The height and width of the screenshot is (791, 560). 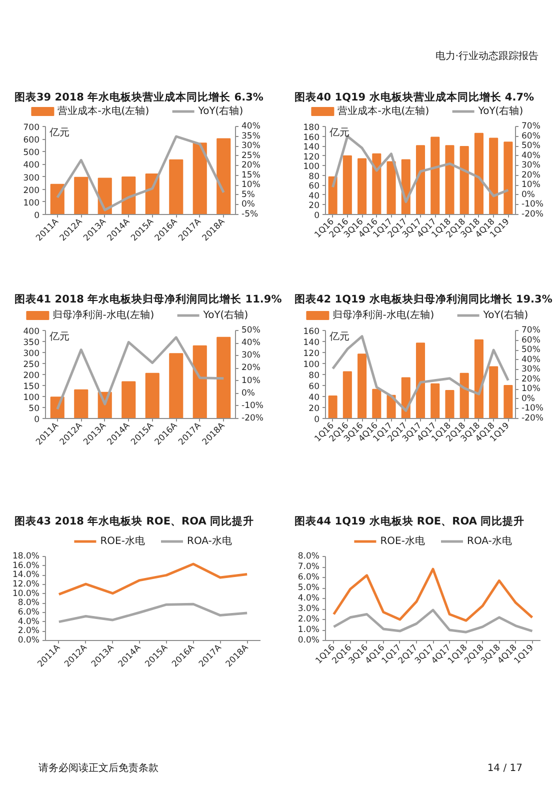 What do you see at coordinates (414, 97) in the screenshot?
I see `chart-title: 图表40 1Q19 水电板块营业成本同比增长 4.7%` at bounding box center [414, 97].